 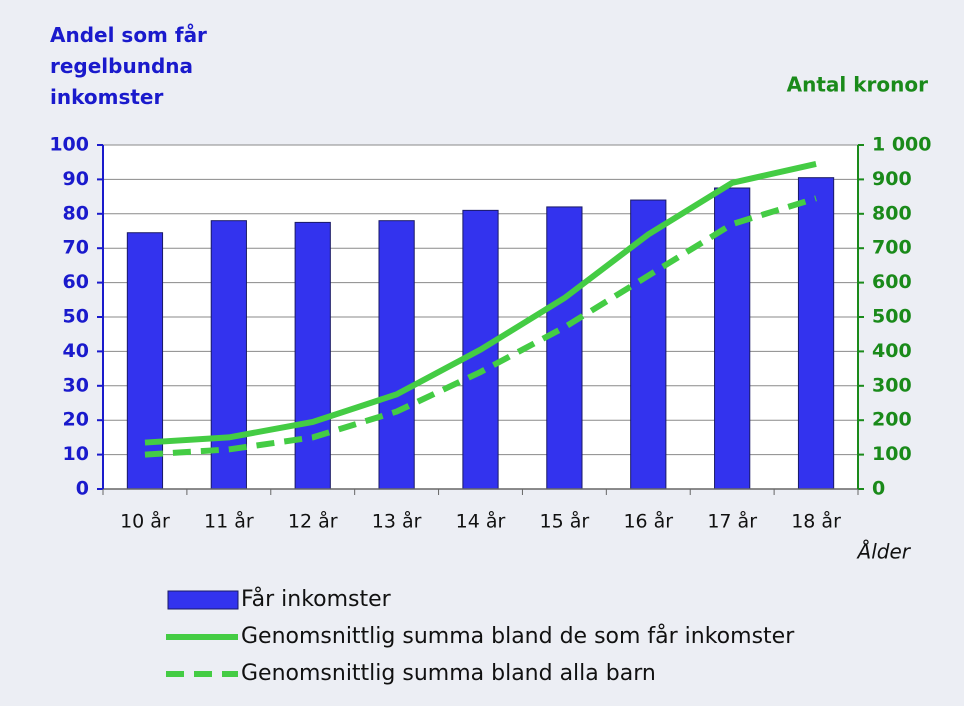 What do you see at coordinates (76, 213) in the screenshot?
I see `y-tick-label: 80` at bounding box center [76, 213].